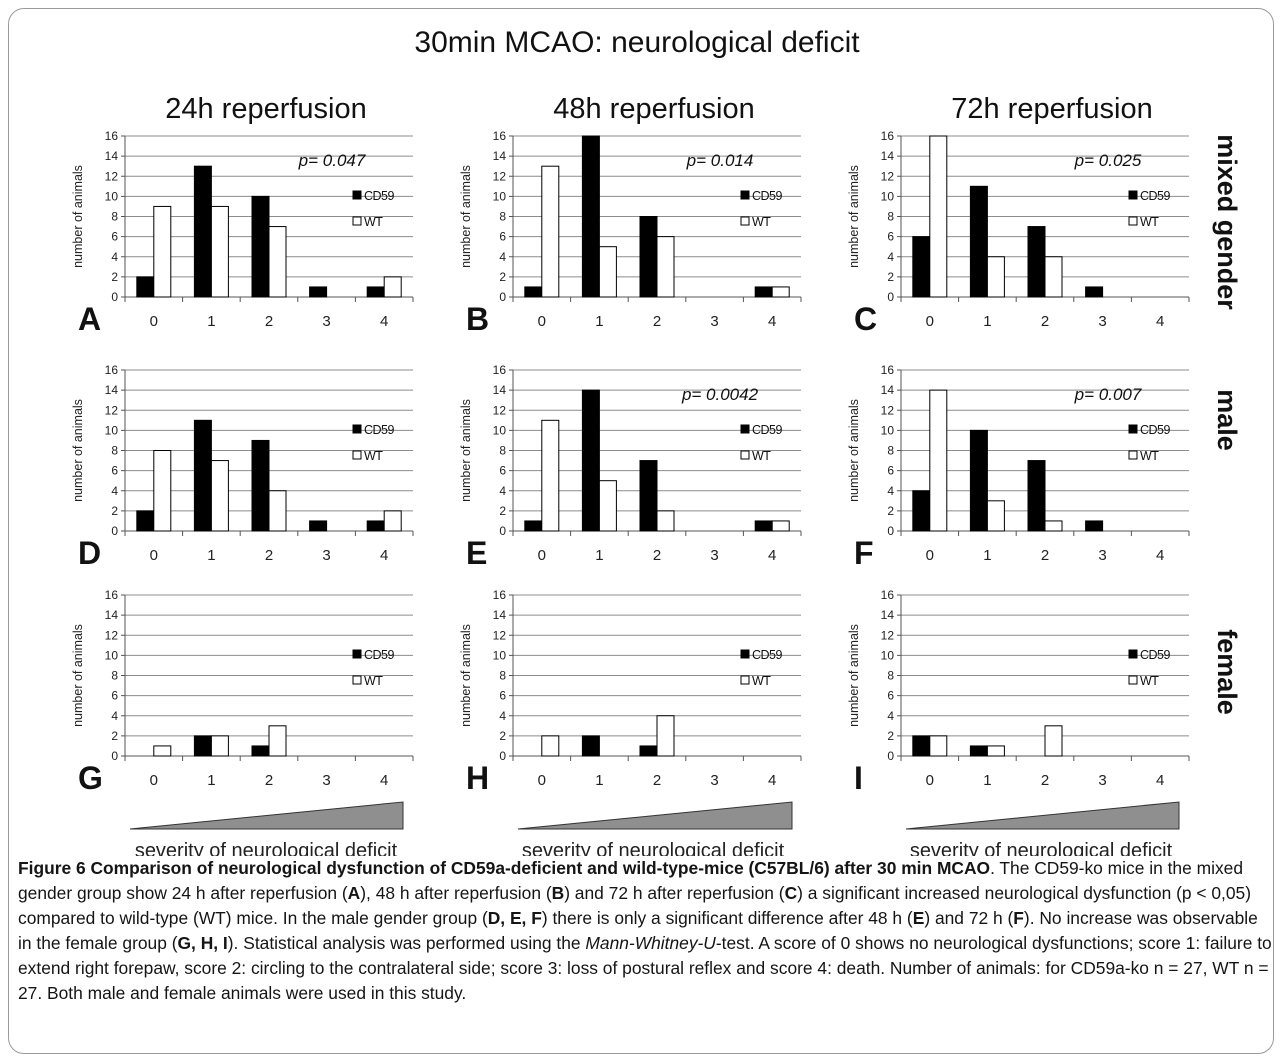 The height and width of the screenshot is (1060, 1284). Describe the element at coordinates (654, 109) in the screenshot. I see `col-title-48h: 48h reperfusion` at that location.